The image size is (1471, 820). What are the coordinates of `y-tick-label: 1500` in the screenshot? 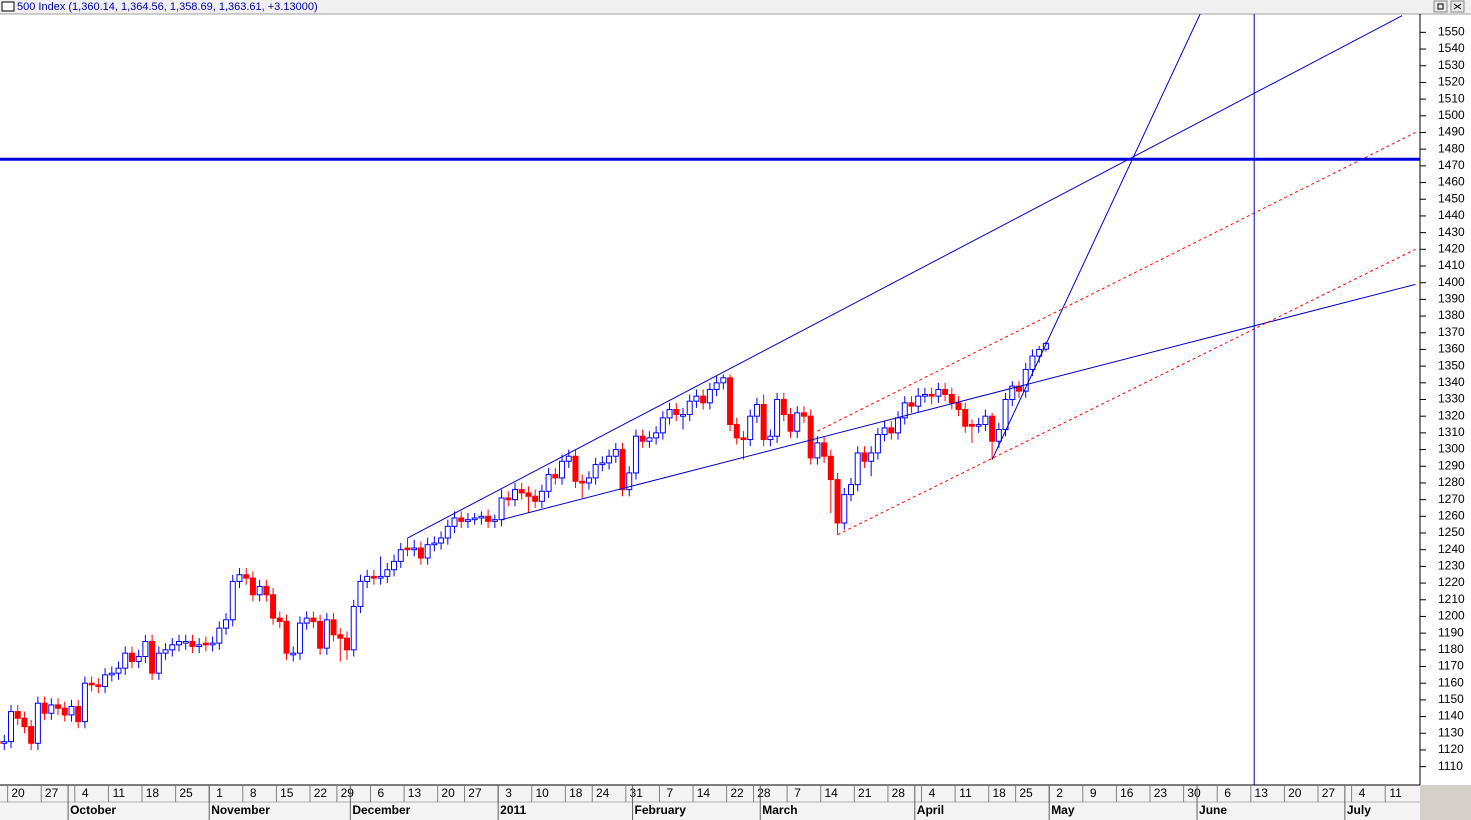 It's located at (1451, 115).